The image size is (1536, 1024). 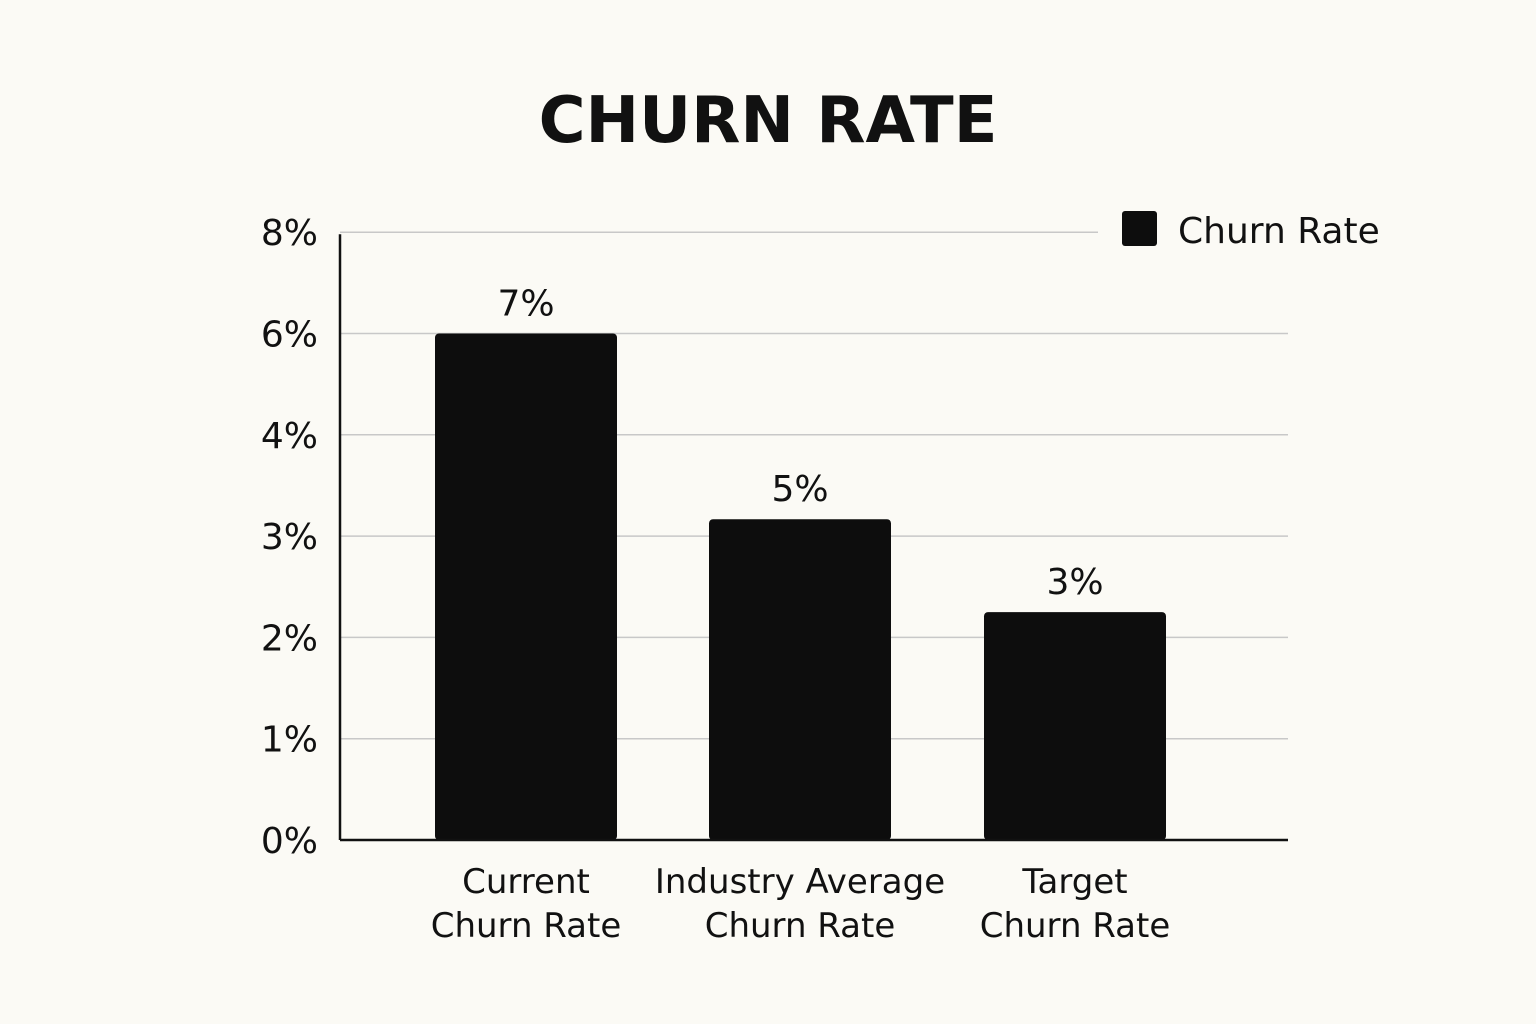 I want to click on y-tick-label: 8%, so click(x=289, y=233).